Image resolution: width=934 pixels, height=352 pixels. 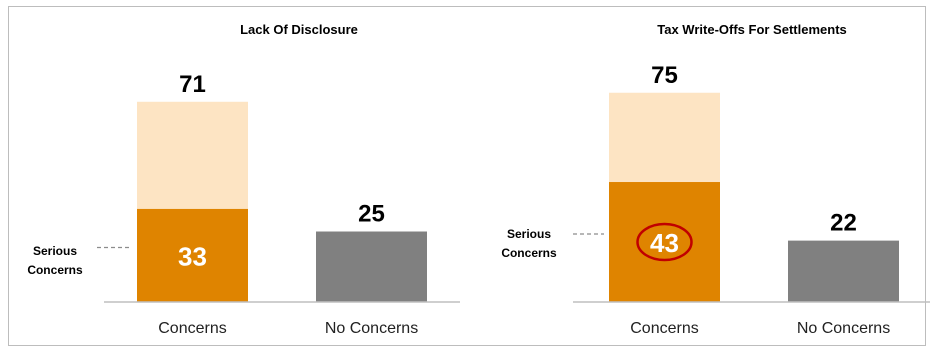 What do you see at coordinates (299, 29) in the screenshot?
I see `chart-title: Lack Of Disclosure` at bounding box center [299, 29].